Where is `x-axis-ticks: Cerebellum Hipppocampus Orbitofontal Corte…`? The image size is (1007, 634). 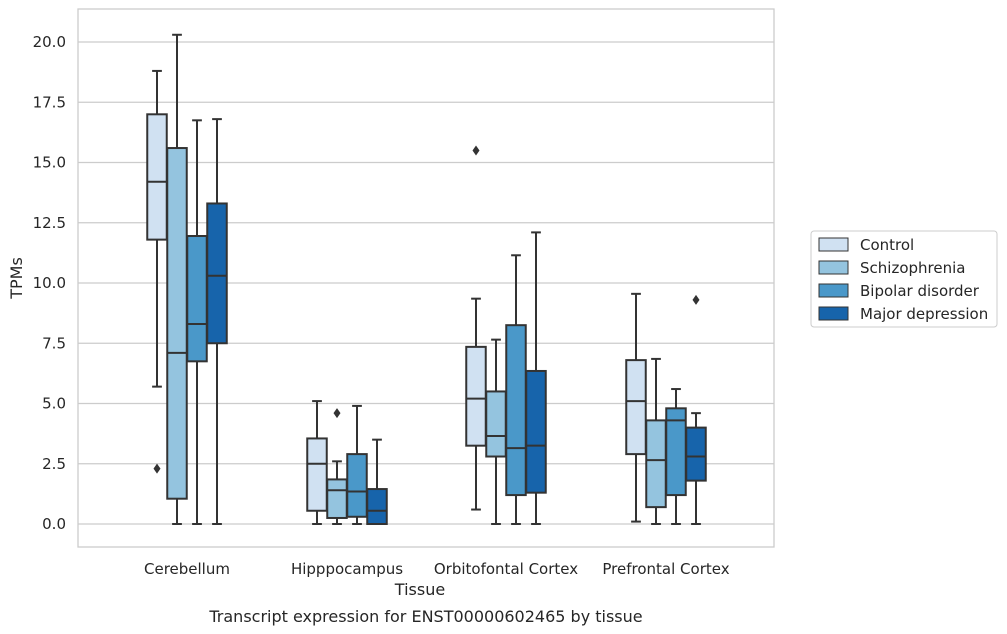
x-axis-ticks: Cerebellum Hipppocampus Orbitofontal Corte… is located at coordinates (437, 569).